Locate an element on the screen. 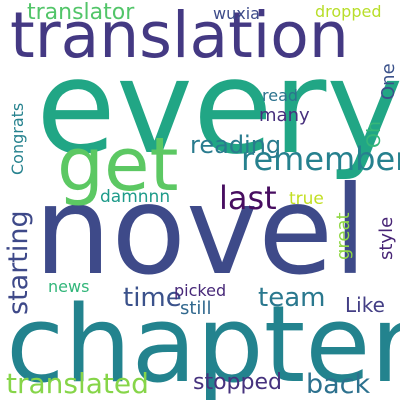 The height and width of the screenshot is (400, 400). word-oh: Oh is located at coordinates (374, 134).